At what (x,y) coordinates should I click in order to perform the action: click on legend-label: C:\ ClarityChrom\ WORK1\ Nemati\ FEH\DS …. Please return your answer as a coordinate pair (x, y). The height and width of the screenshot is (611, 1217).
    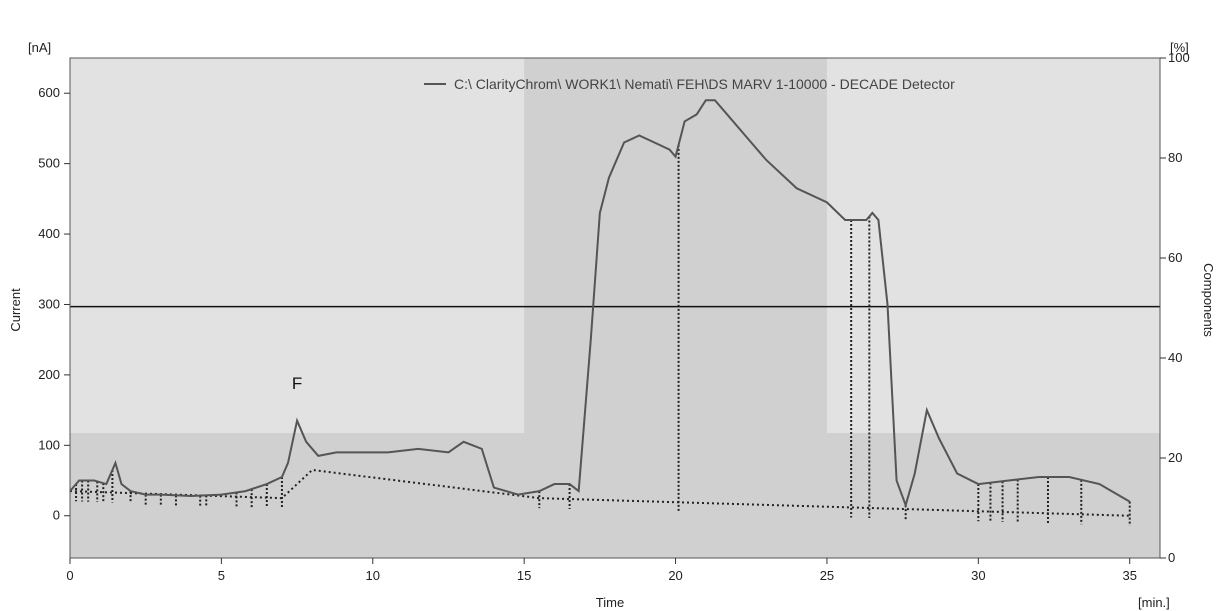
    Looking at the image, I should click on (704, 84).